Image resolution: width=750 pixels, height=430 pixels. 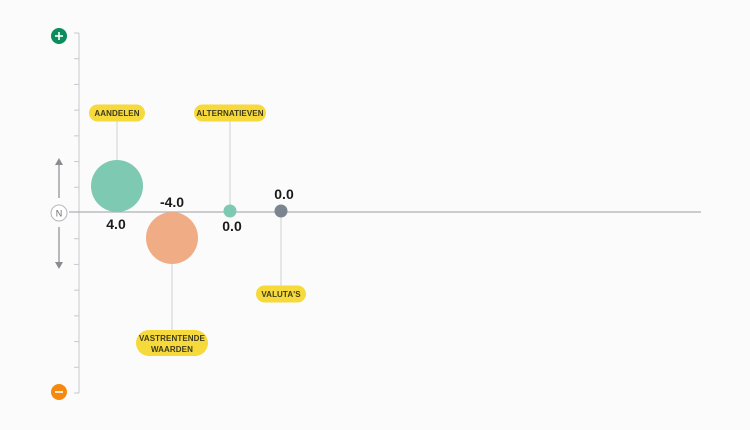 I want to click on point-aandelen: 4.0 AANDELEN, so click(x=117, y=168).